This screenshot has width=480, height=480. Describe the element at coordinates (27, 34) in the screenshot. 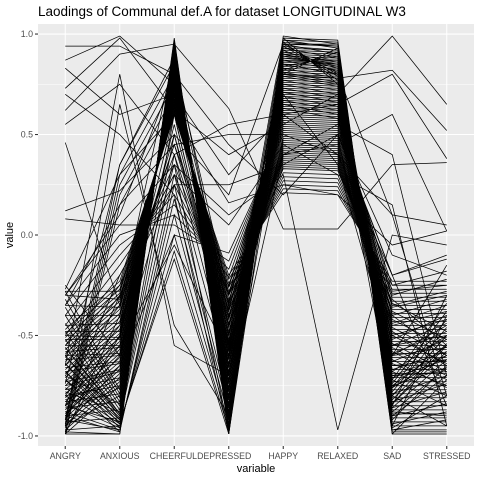

I see `y-tick-label: 1.0` at that location.